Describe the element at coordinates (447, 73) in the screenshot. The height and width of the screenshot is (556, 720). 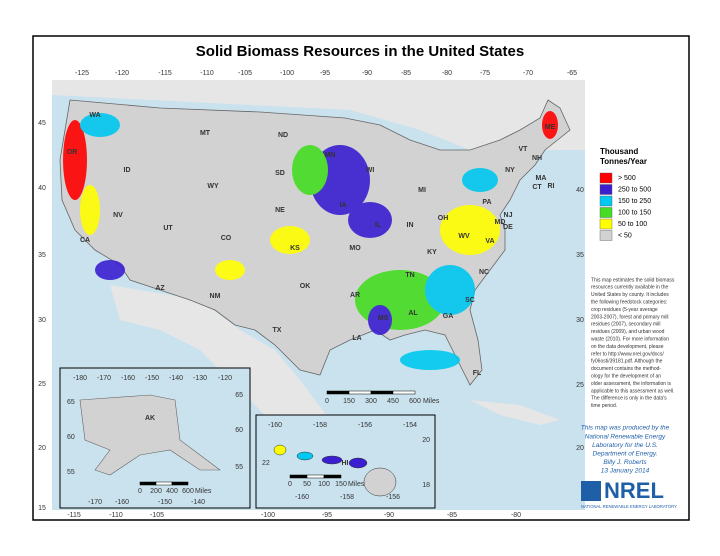
I see `lon-label: -80` at that location.